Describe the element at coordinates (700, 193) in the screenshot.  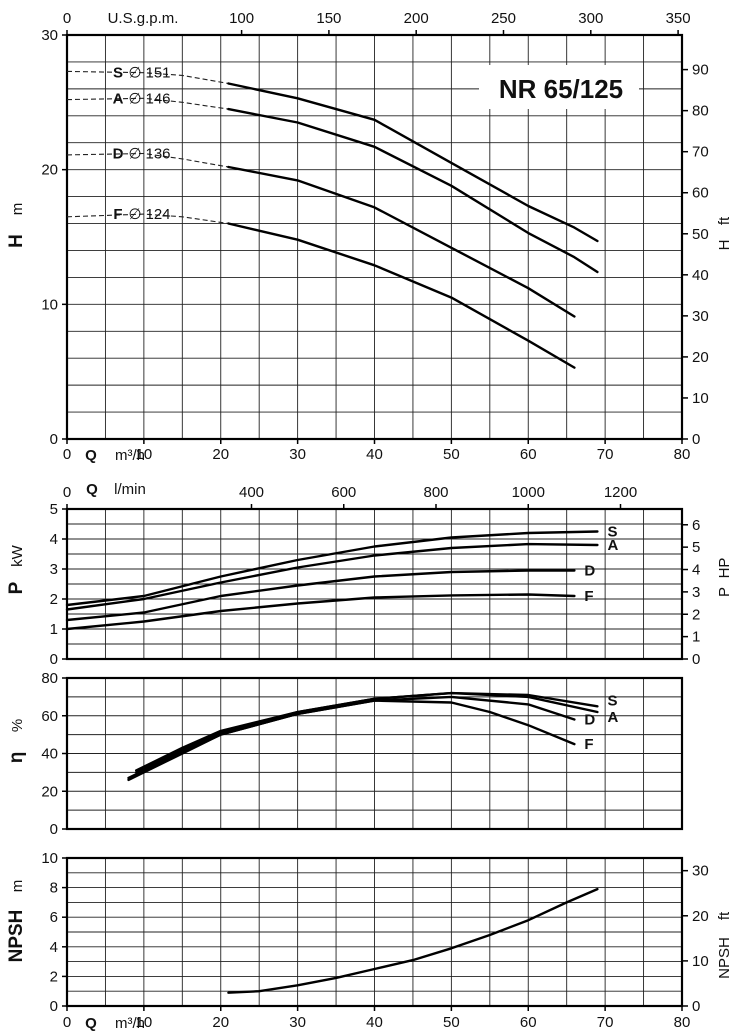
I see `head-y2-tick-label: 60` at that location.